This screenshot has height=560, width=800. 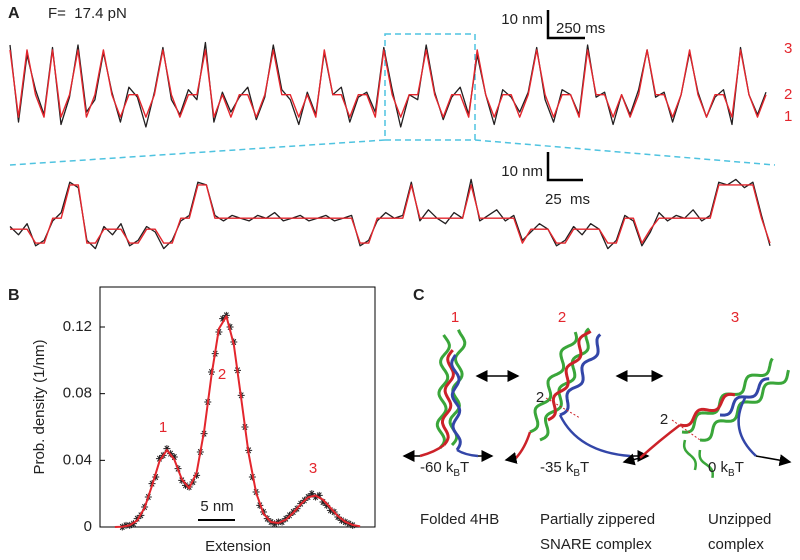 I want to click on scale-label: 5 nm, so click(x=216, y=506).